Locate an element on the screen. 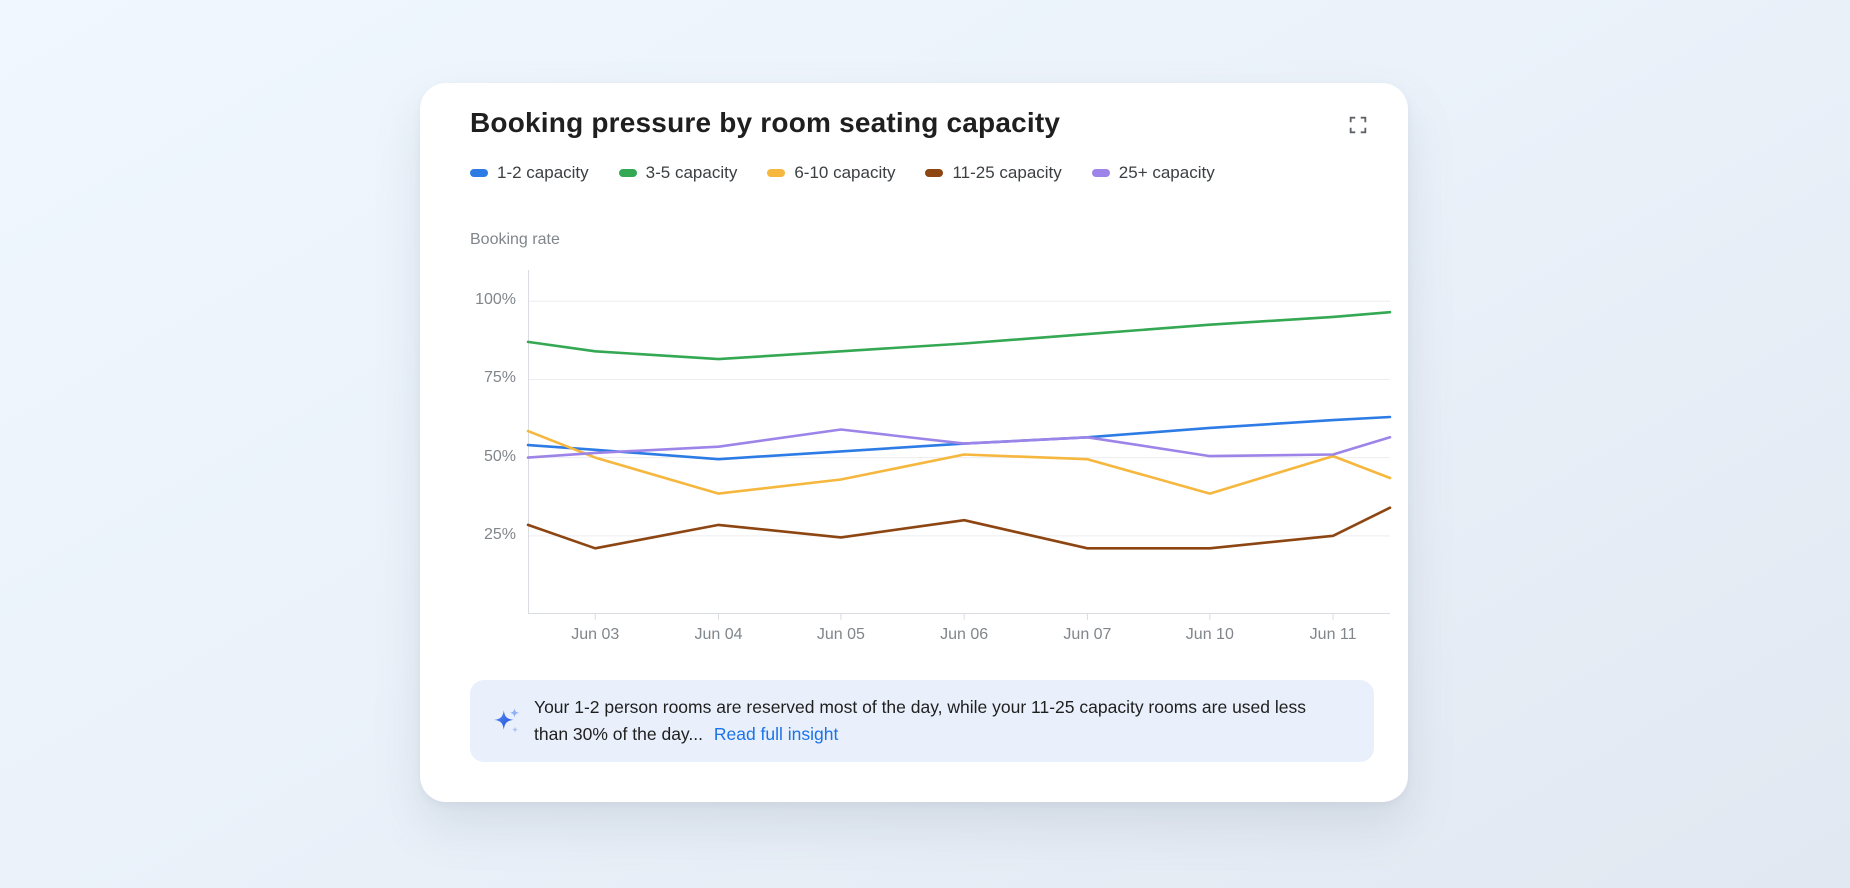  legend-item-1-2-capacity: 1-2 capacity is located at coordinates (529, 173).